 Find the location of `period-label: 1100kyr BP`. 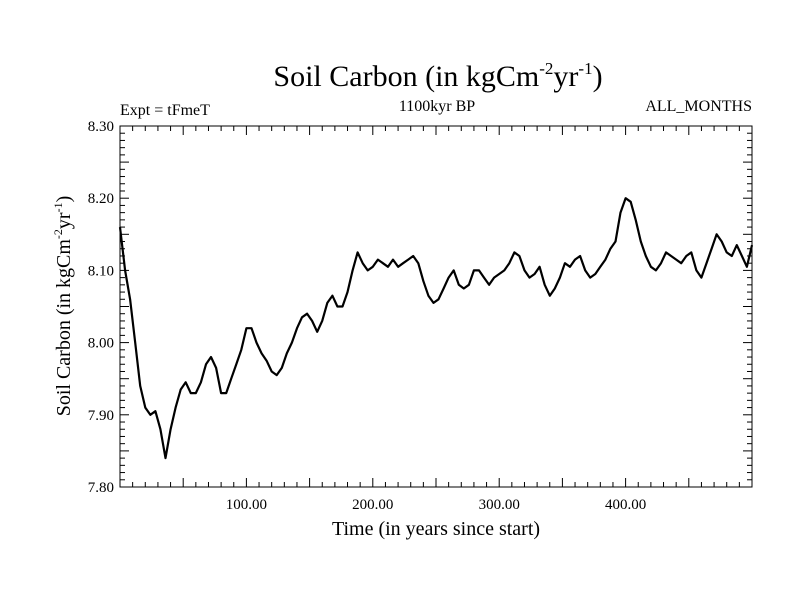

period-label: 1100kyr BP is located at coordinates (437, 106).